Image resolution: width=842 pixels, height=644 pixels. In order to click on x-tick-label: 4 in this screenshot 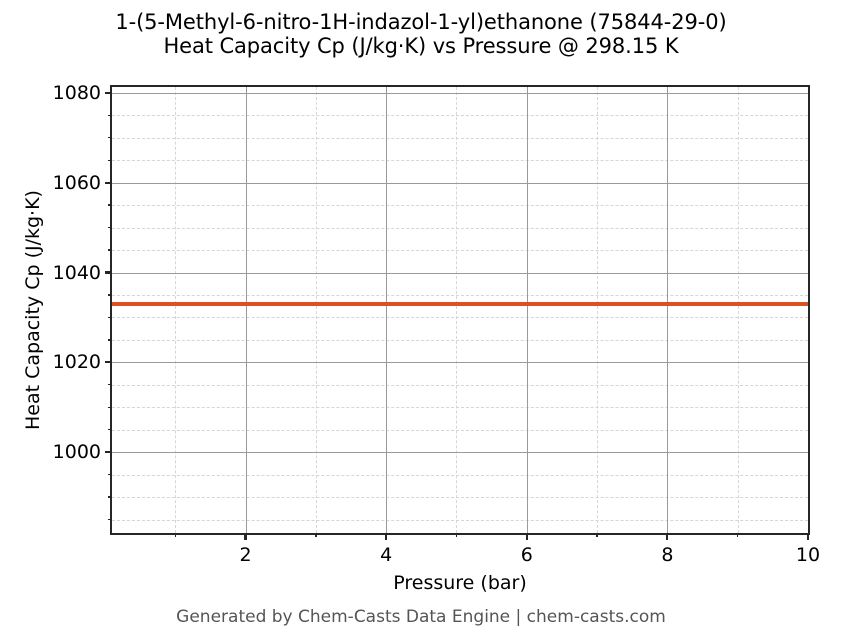, I will do `click(386, 555)`.